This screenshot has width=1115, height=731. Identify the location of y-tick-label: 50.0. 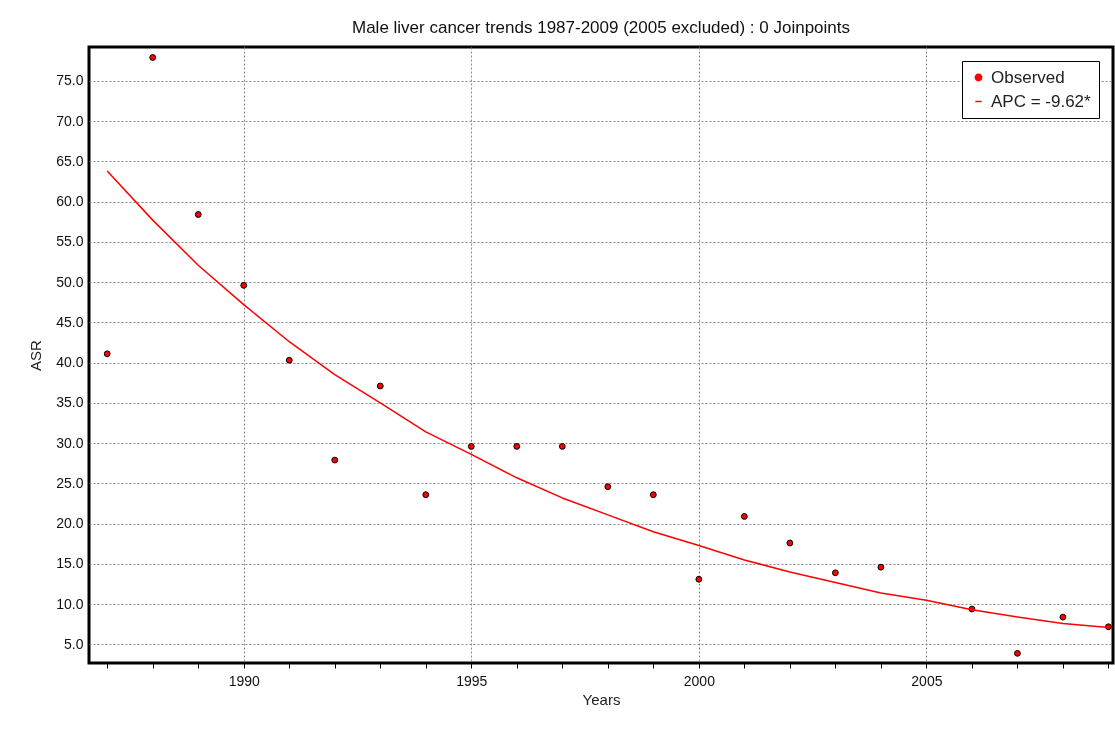
(70, 281).